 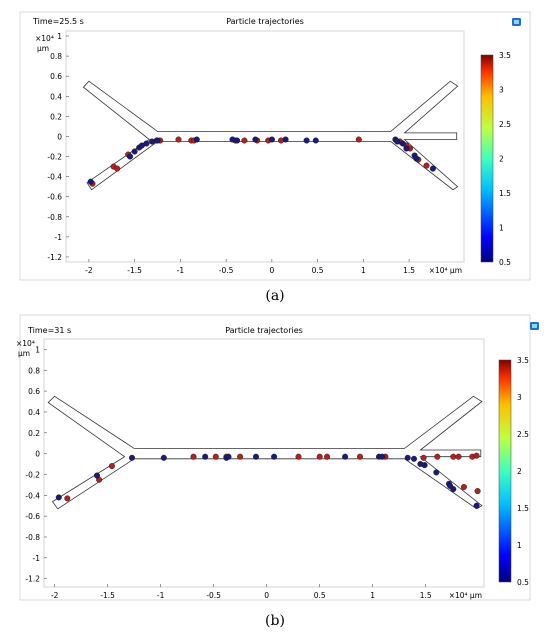 I want to click on x-tick-label: 0, so click(x=266, y=595).